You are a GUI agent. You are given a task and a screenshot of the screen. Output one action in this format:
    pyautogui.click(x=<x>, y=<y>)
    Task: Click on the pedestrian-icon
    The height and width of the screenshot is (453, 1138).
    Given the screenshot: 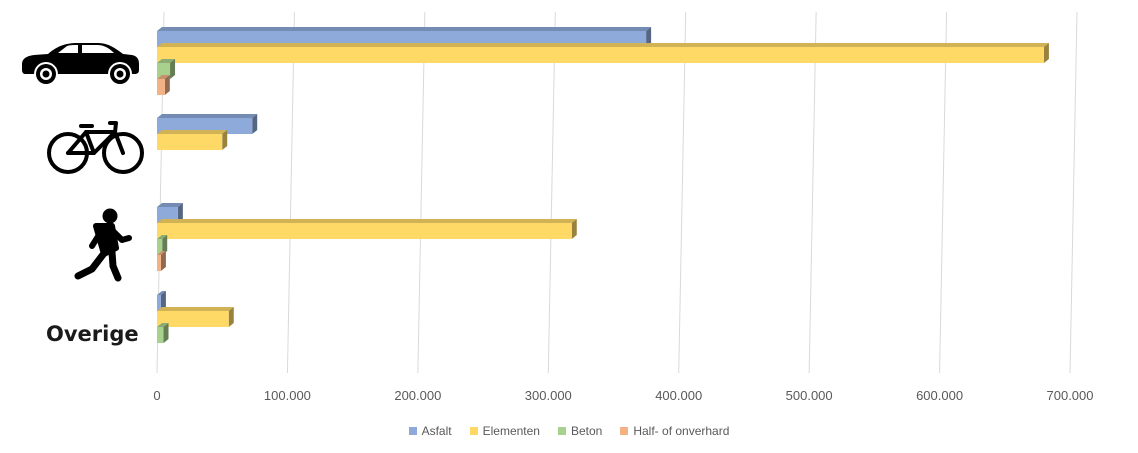 What is the action you would take?
    pyautogui.click(x=103, y=245)
    